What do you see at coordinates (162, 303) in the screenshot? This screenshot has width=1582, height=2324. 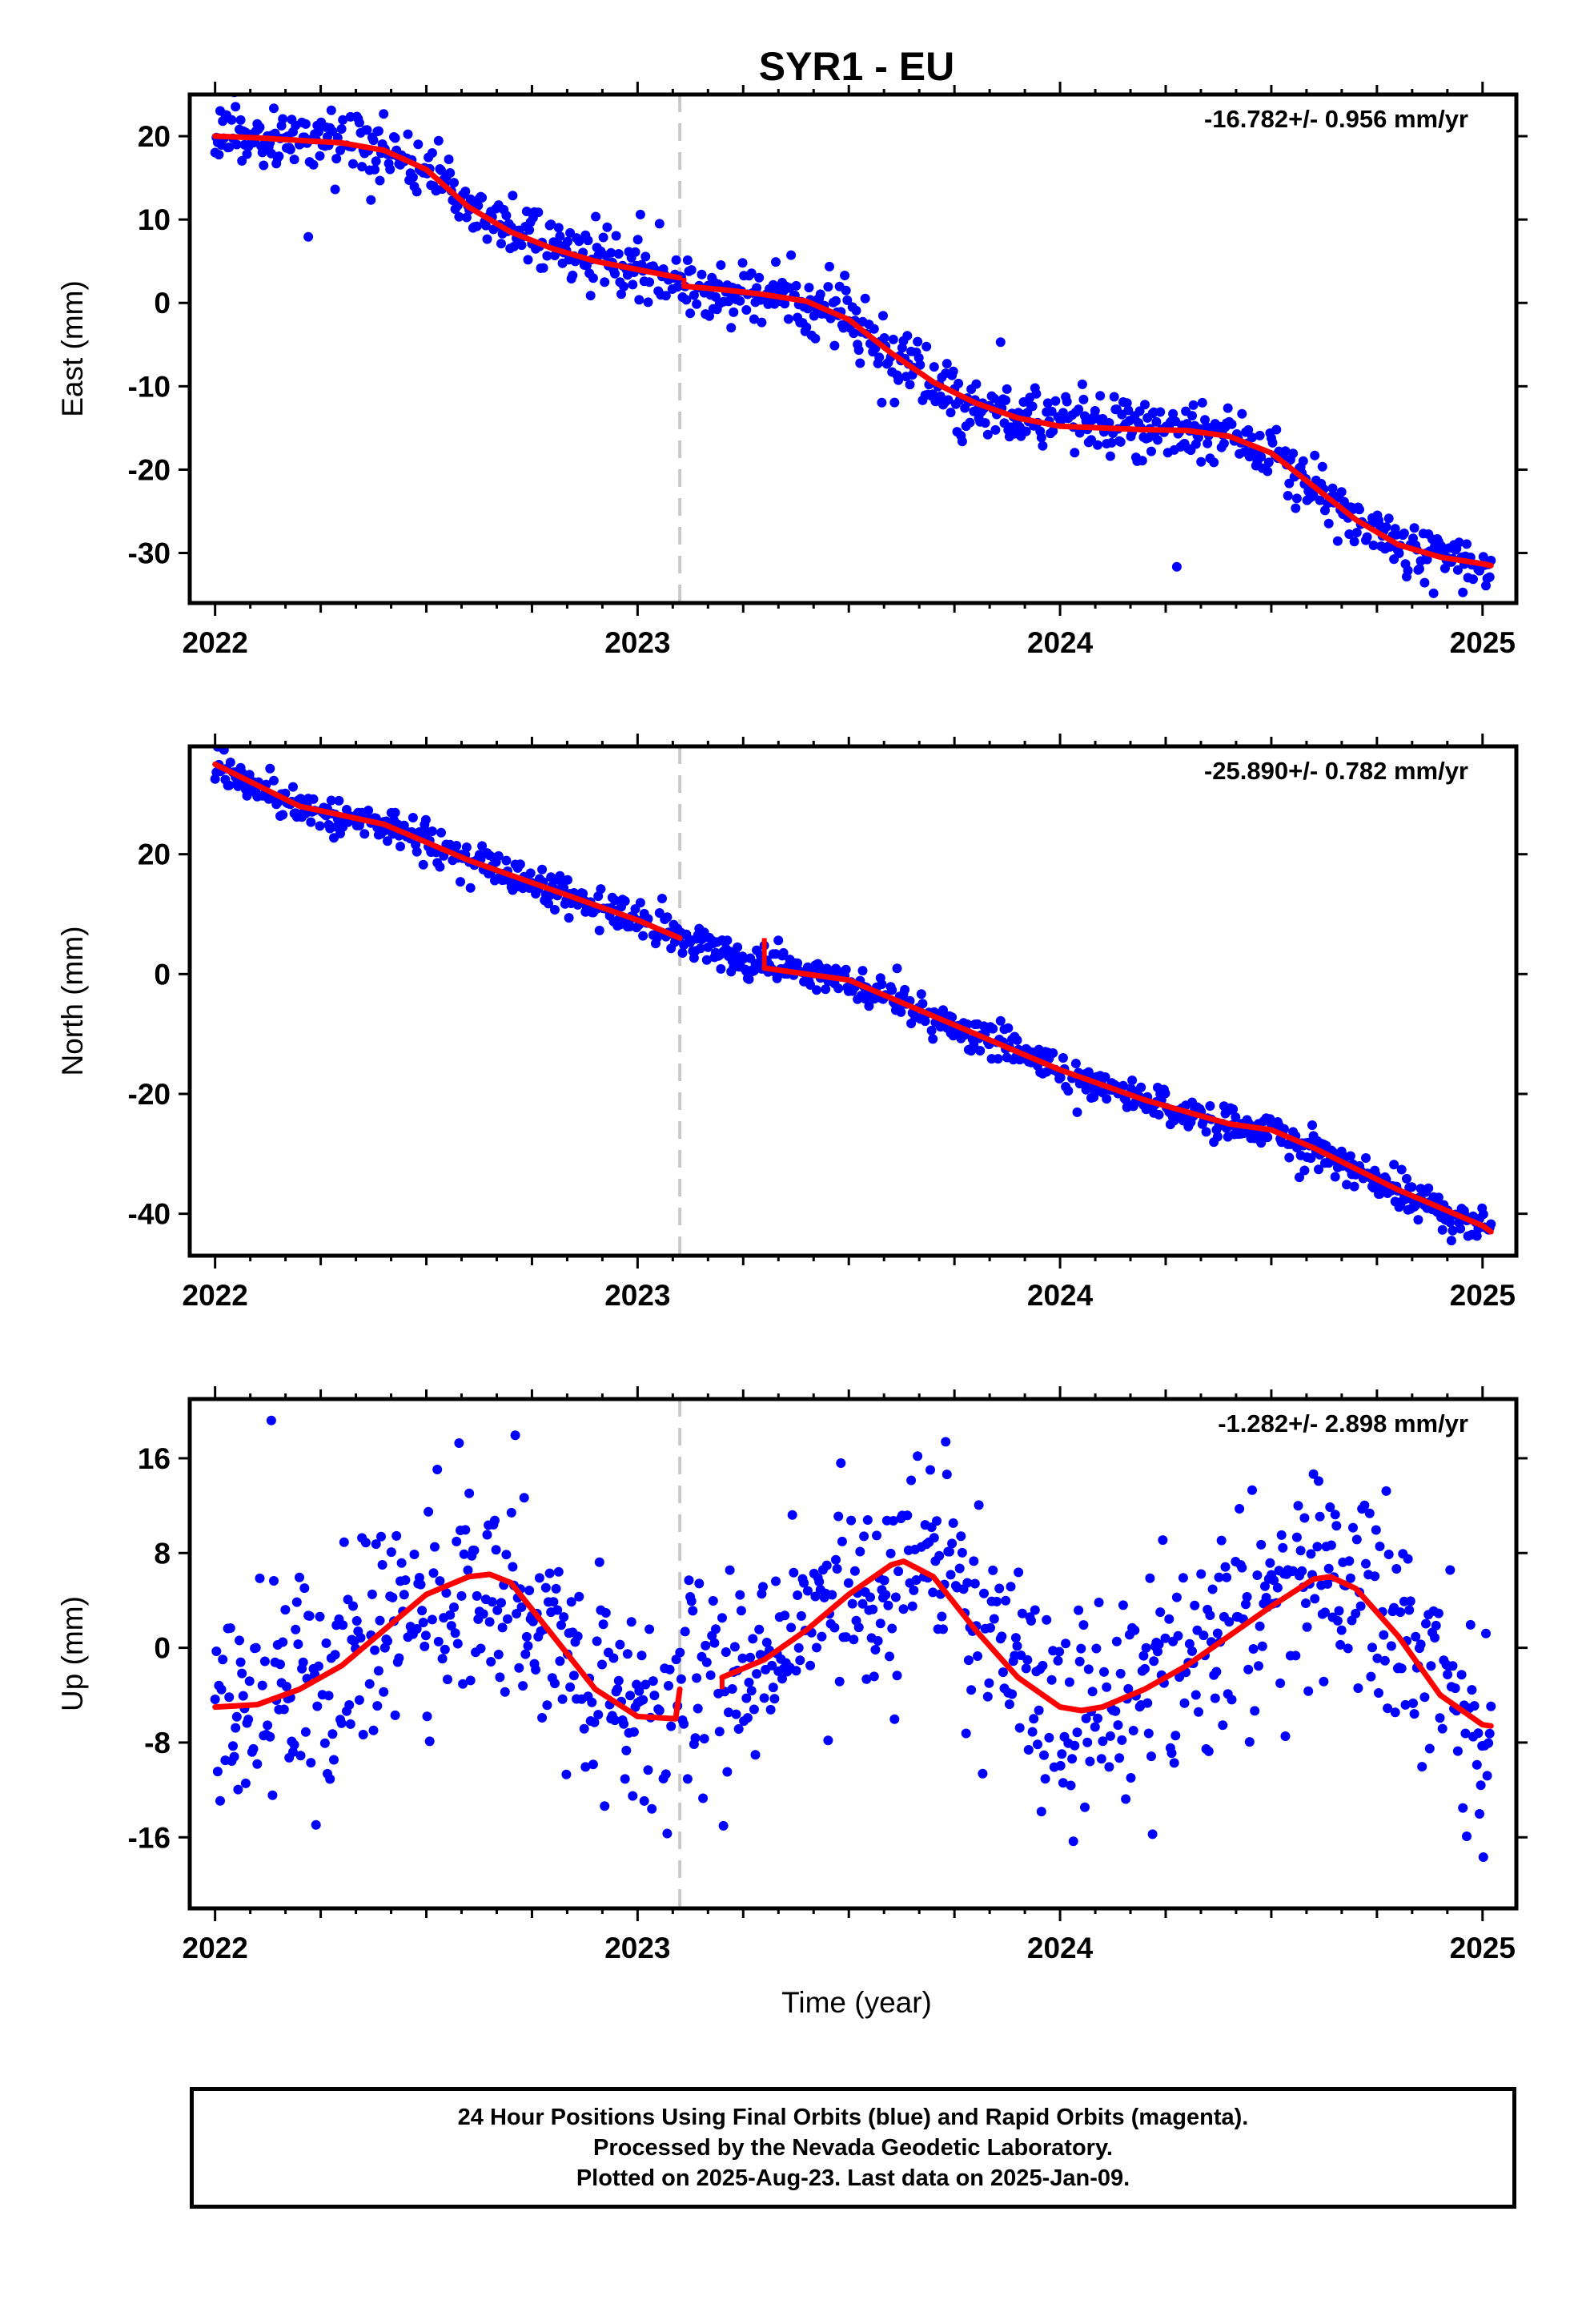 I see `y-tick-label: 0` at bounding box center [162, 303].